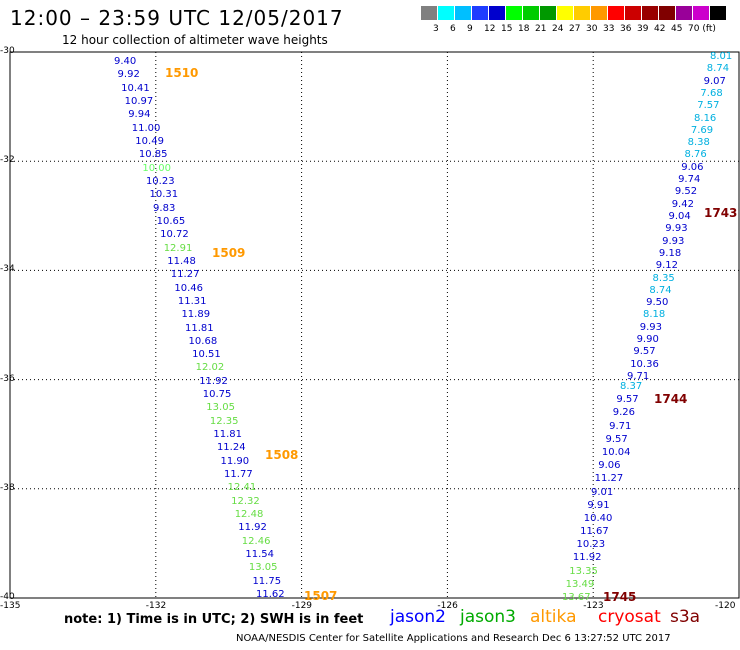 This screenshot has height=650, width=740. What do you see at coordinates (10, 606) in the screenshot?
I see `lon-tick-label: -135` at bounding box center [10, 606].